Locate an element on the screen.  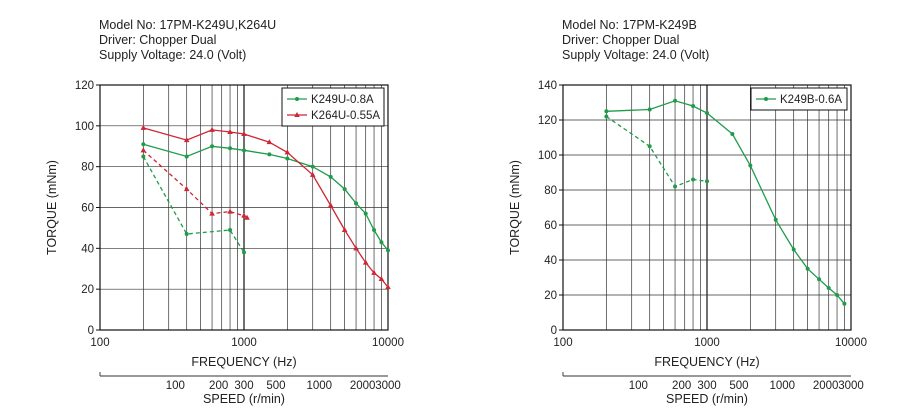
y-tick-label: 60 is located at coordinates (550, 226).